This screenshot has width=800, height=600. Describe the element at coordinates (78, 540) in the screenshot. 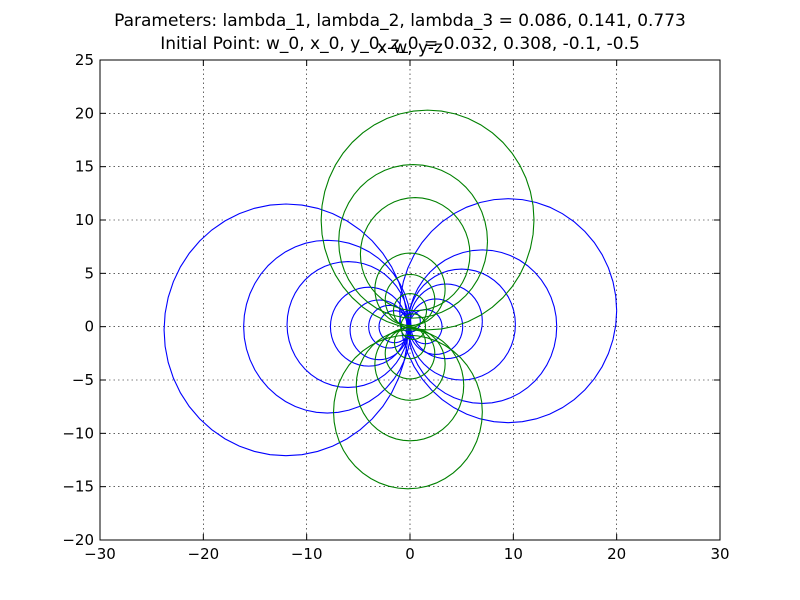

I see `y-tick-label: −20` at that location.